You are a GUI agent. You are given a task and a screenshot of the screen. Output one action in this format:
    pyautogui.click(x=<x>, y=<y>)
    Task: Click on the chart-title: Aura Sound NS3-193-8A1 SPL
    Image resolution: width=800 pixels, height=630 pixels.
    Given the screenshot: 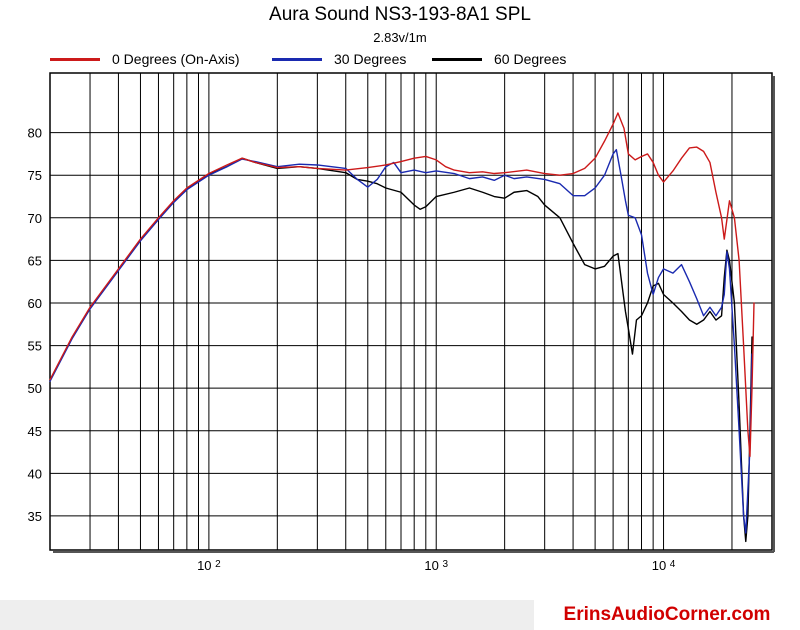 What is the action you would take?
    pyautogui.click(x=400, y=14)
    